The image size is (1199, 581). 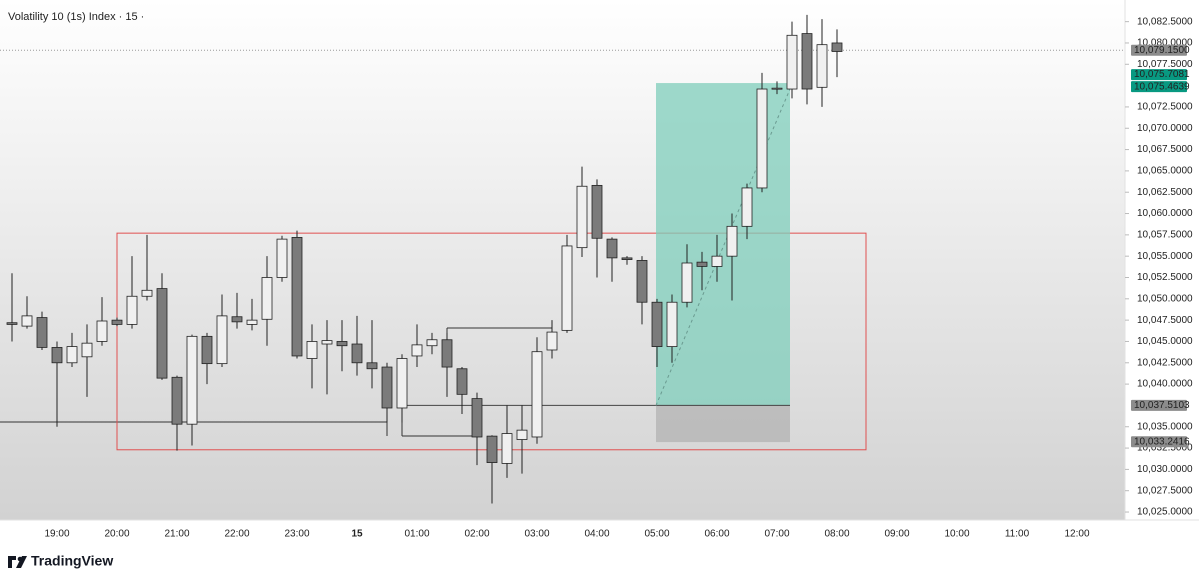 What do you see at coordinates (723, 244) in the screenshot?
I see `profit-zone` at bounding box center [723, 244].